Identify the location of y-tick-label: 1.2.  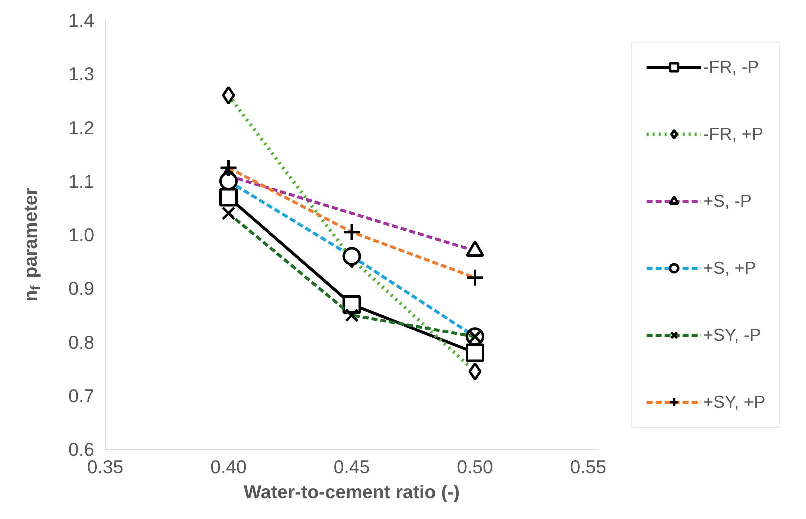
(81, 127).